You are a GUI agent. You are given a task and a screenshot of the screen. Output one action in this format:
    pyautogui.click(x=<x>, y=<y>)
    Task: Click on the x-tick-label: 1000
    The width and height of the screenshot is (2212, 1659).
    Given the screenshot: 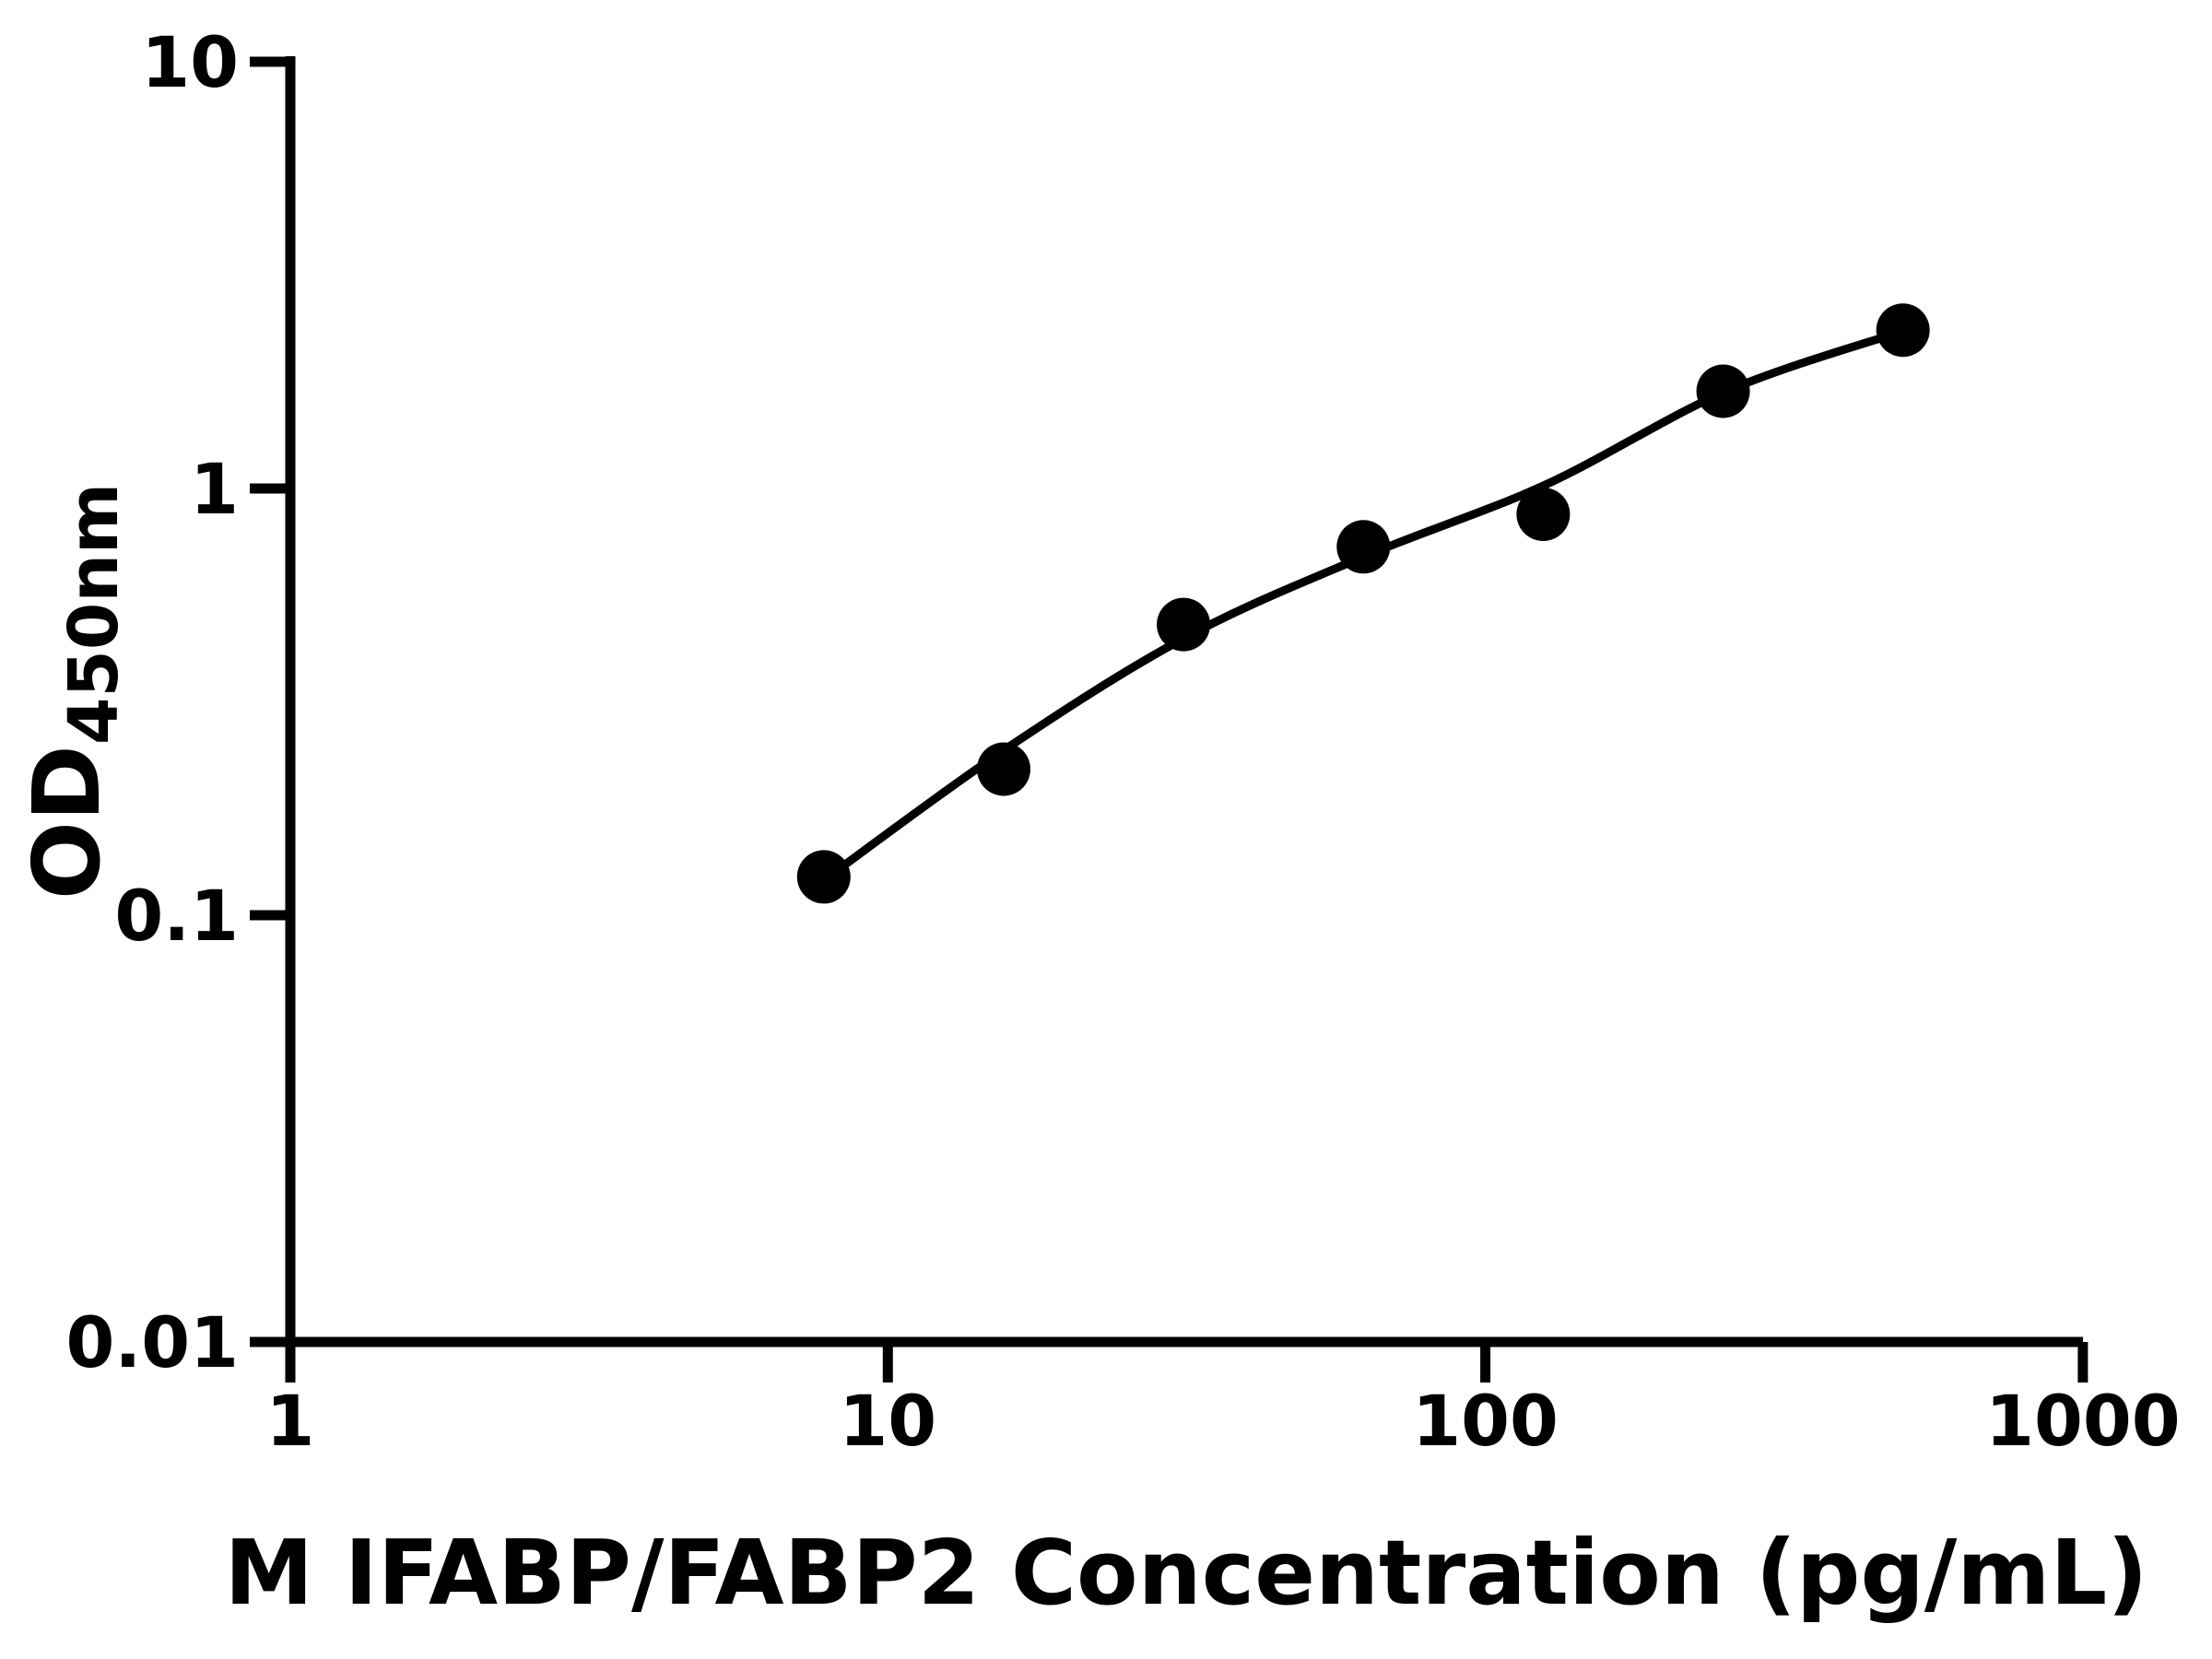 What is the action you would take?
    pyautogui.click(x=2082, y=1421)
    